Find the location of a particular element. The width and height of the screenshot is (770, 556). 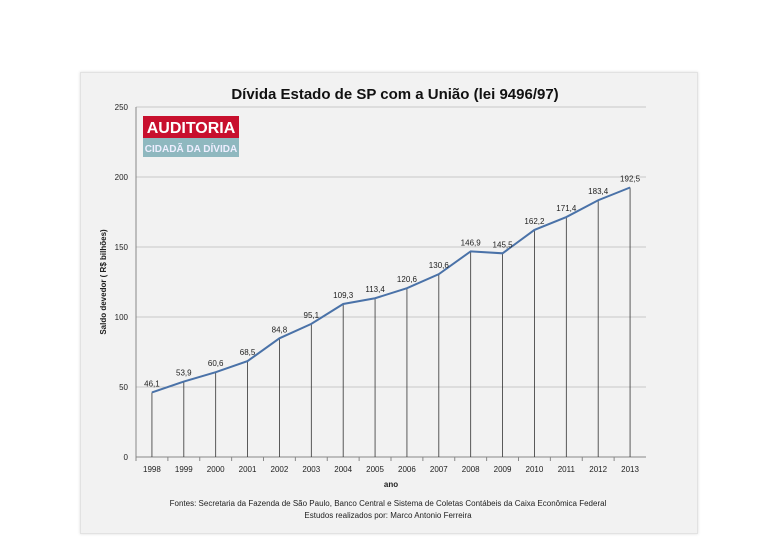

logo-auditoria is located at coordinates (191, 127).